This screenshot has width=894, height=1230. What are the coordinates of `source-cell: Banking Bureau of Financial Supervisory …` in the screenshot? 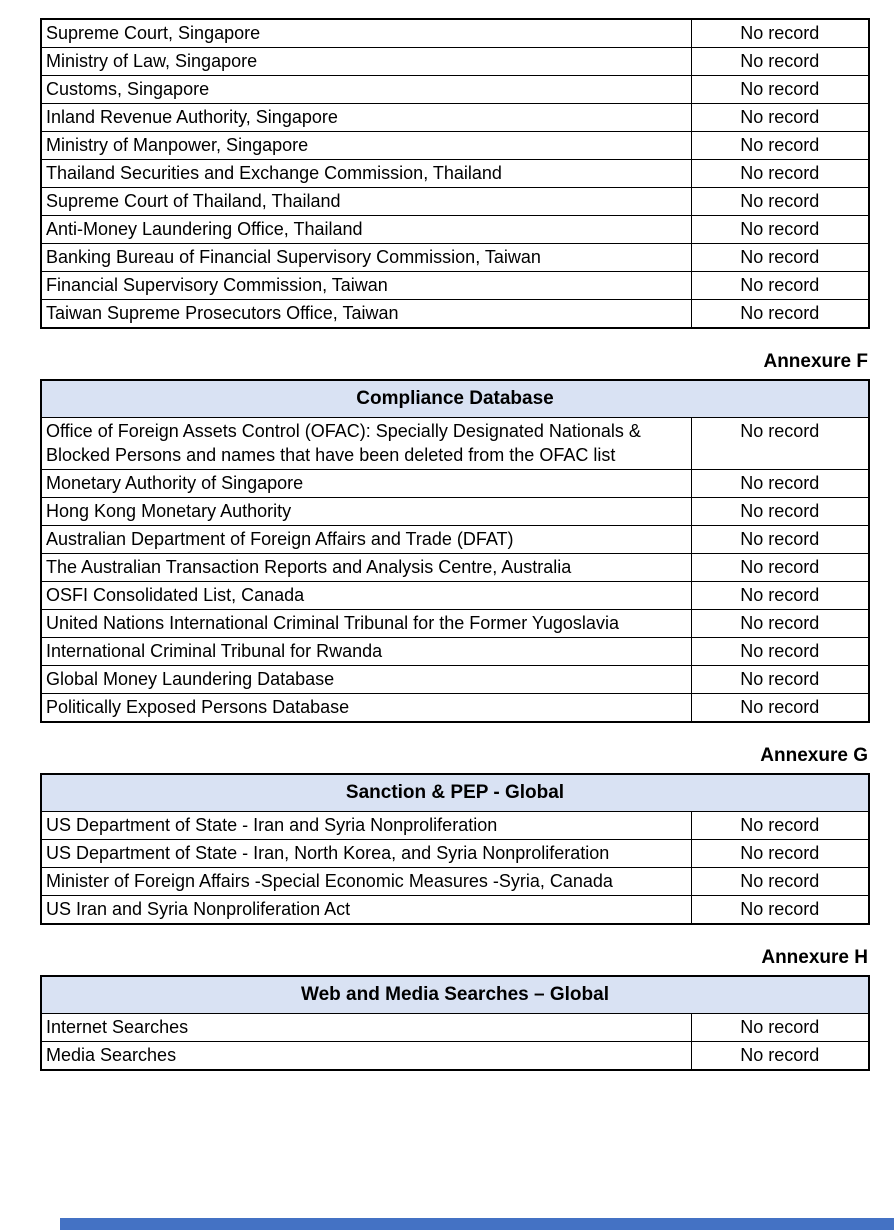 It's located at (366, 257).